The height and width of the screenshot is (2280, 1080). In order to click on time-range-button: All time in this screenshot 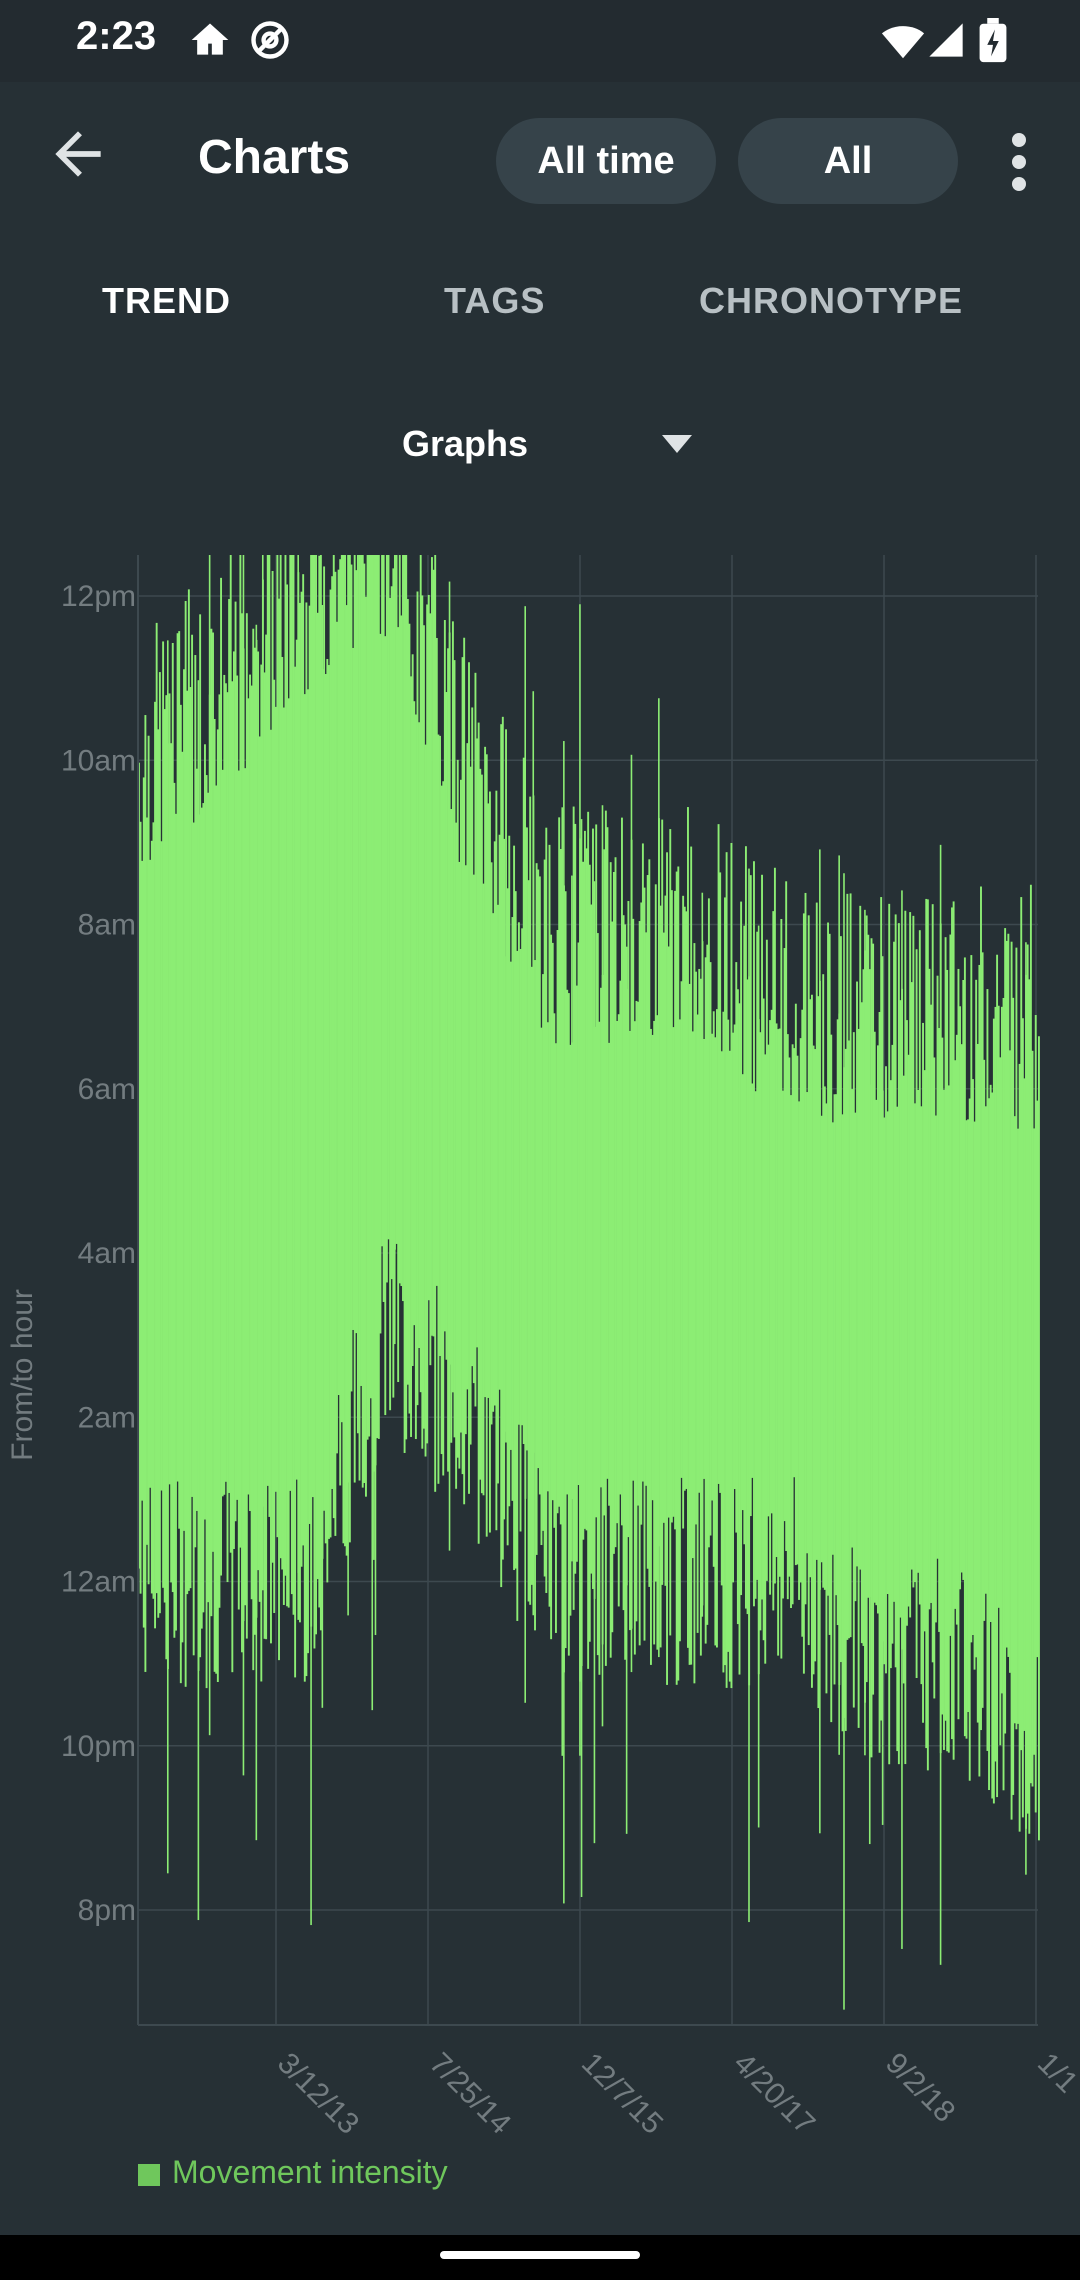, I will do `click(606, 161)`.